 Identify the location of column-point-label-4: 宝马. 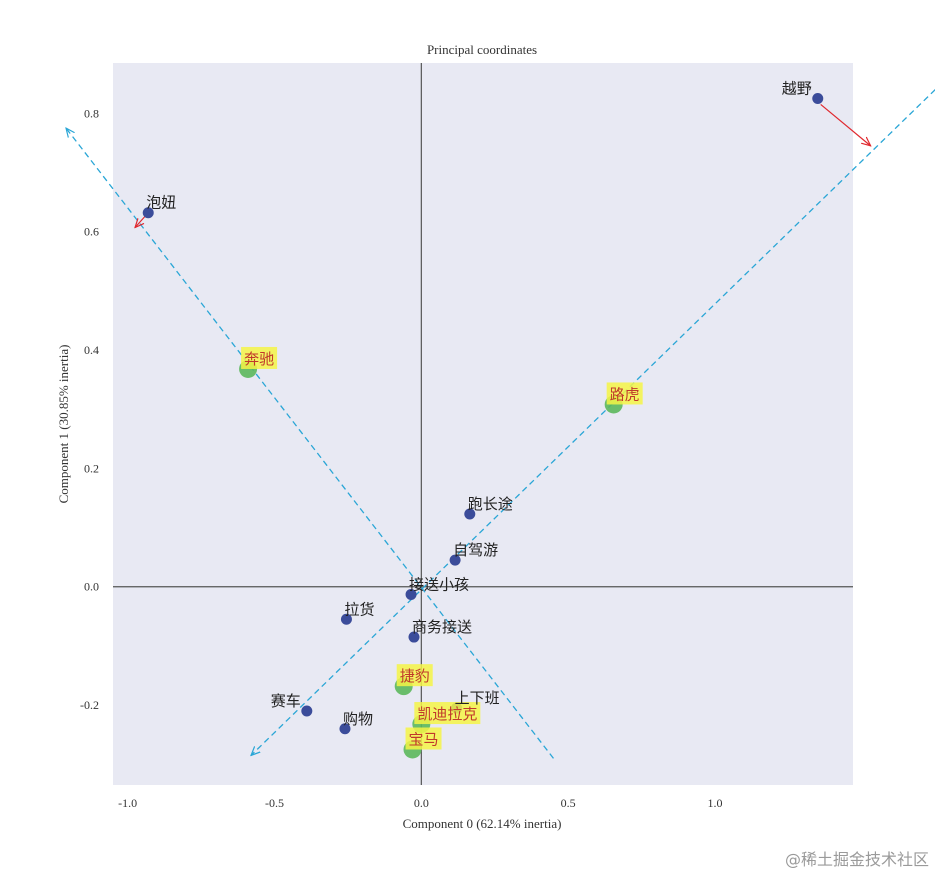
(424, 739).